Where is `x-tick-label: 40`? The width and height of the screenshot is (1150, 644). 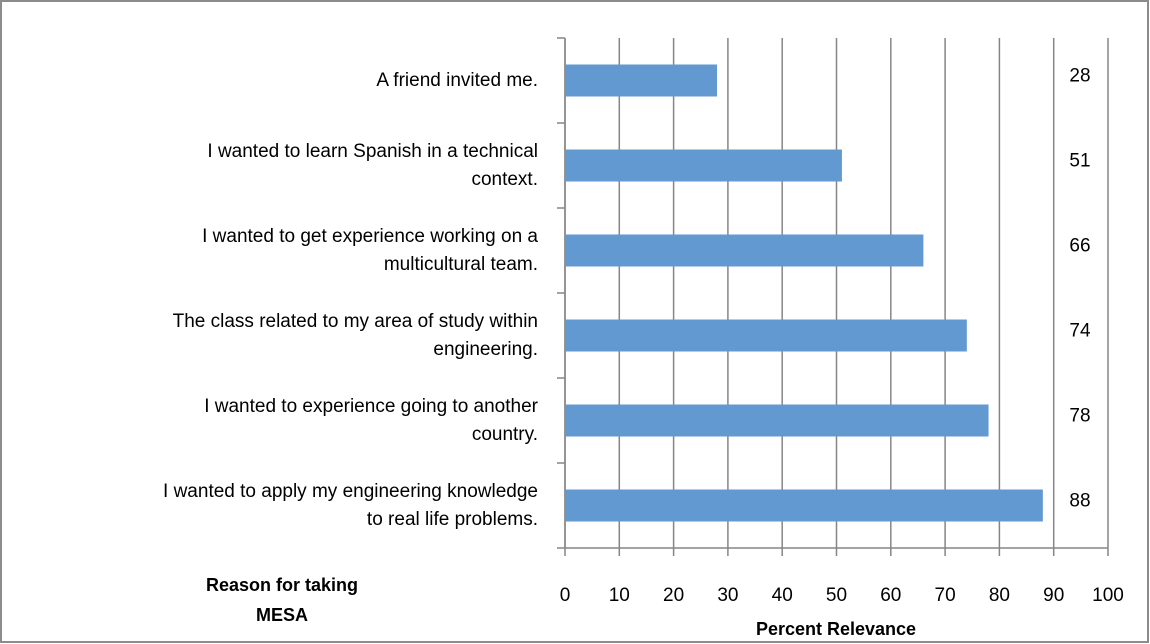
x-tick-label: 40 is located at coordinates (782, 595).